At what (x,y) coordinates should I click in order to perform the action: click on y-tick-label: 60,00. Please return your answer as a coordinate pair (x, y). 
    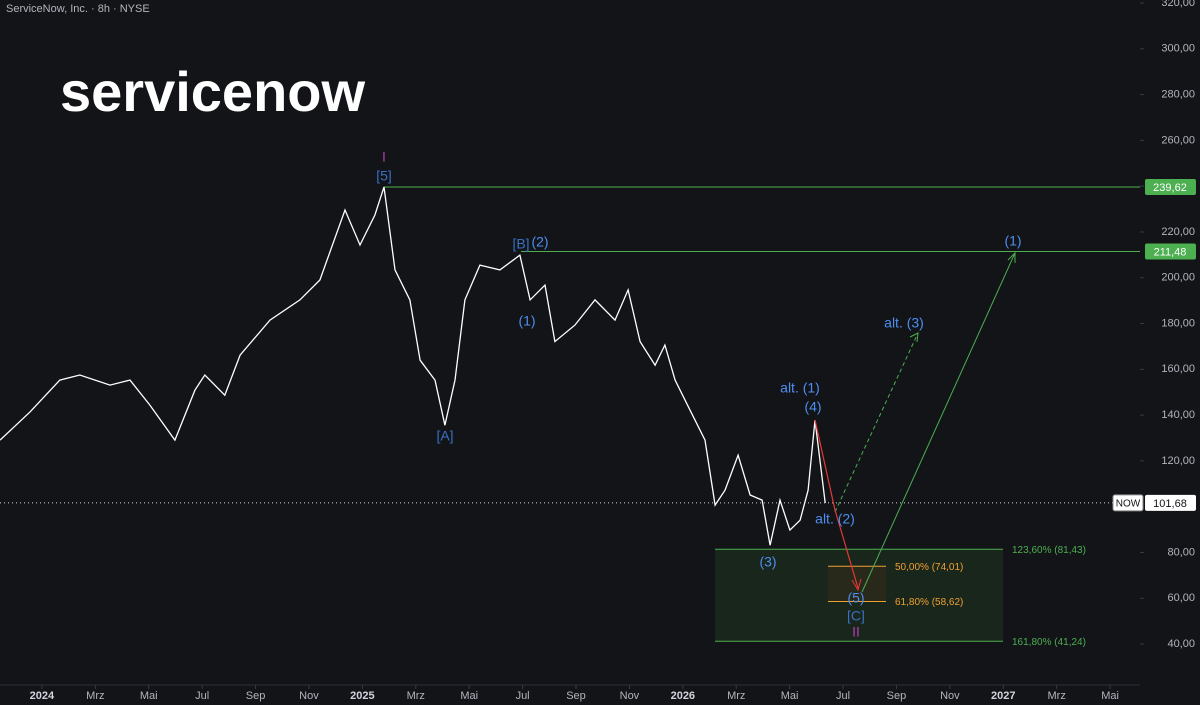
    Looking at the image, I should click on (1181, 598).